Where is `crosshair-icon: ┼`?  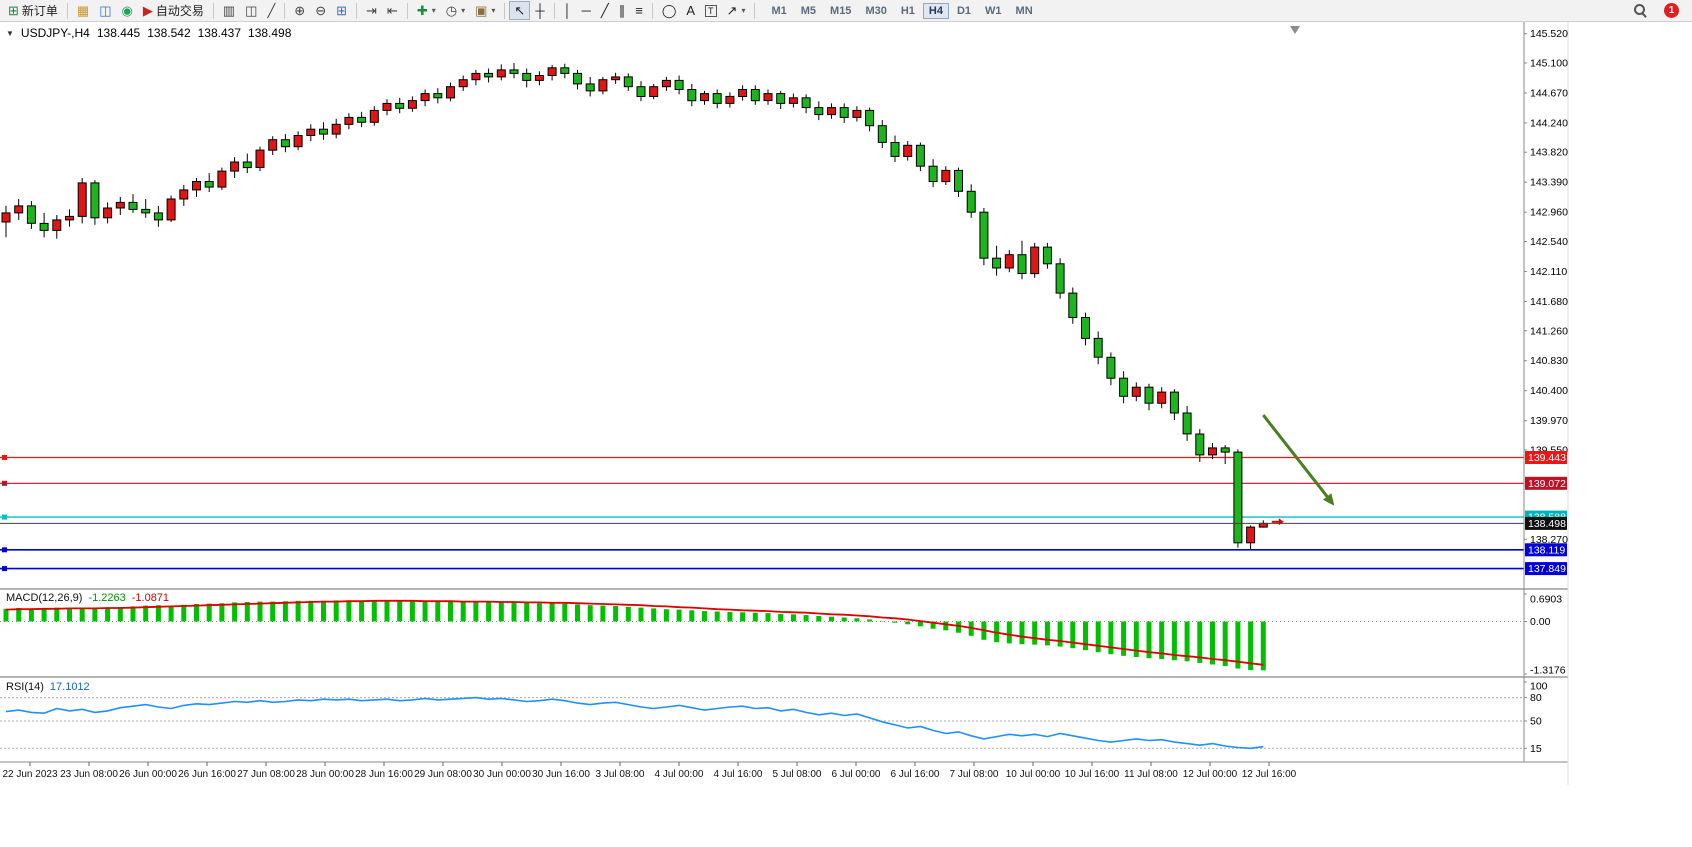 crosshair-icon: ┼ is located at coordinates (540, 10).